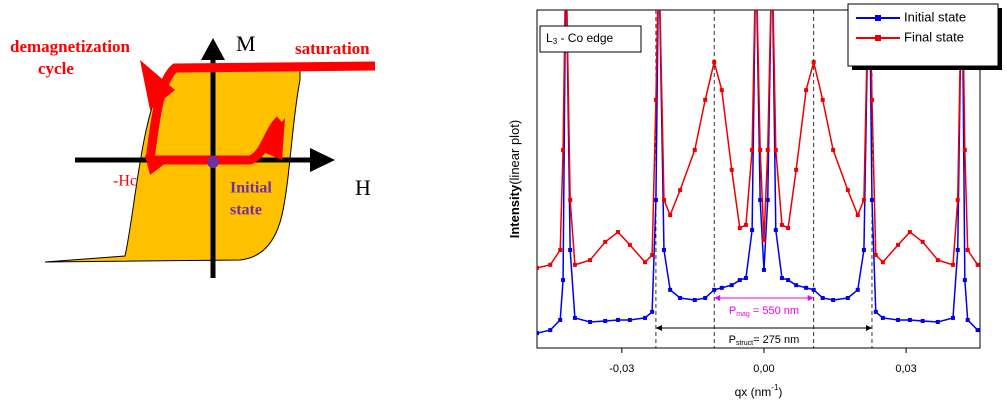  Describe the element at coordinates (56, 68) in the screenshot. I see `label: cycle` at that location.